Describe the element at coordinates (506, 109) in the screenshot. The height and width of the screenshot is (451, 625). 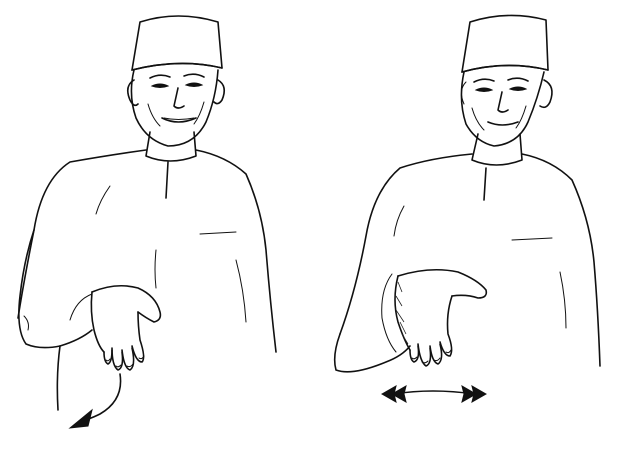
I see `head-right` at that location.